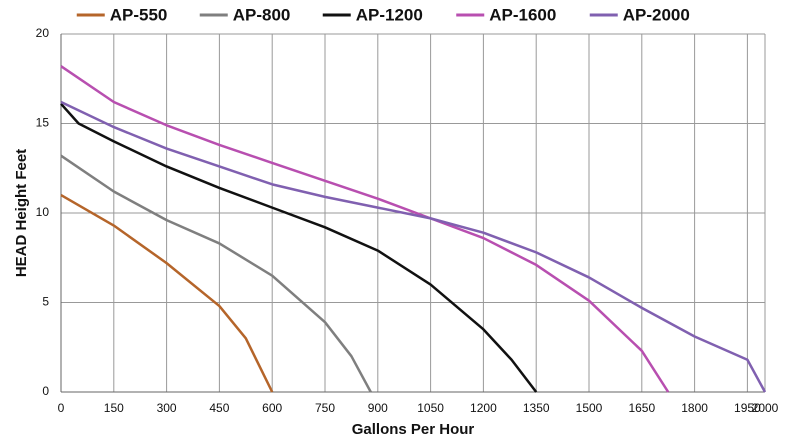  I want to click on legend-label: AP-800, so click(262, 14).